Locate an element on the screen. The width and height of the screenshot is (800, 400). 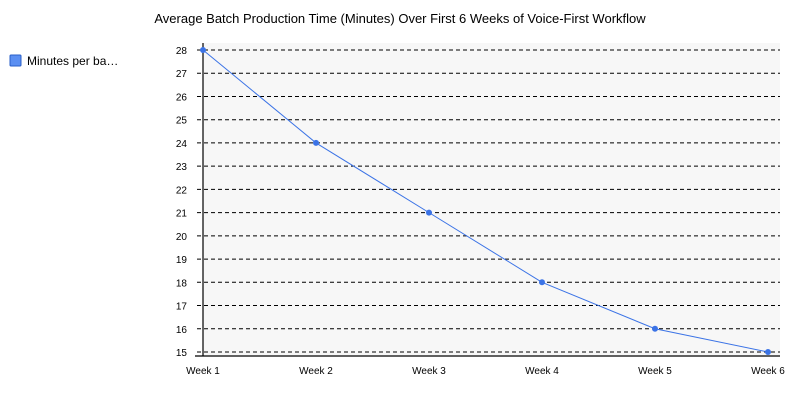
y-tick-label: 15 is located at coordinates (182, 353).